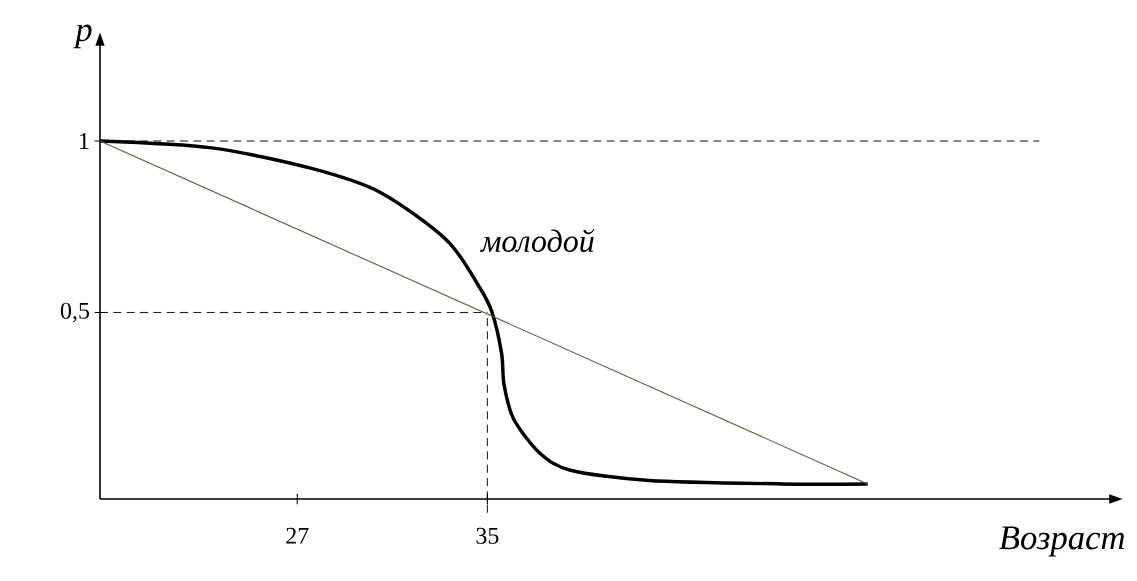 The height and width of the screenshot is (581, 1137). Describe the element at coordinates (82, 36) in the screenshot. I see `y-axis-title: p` at that location.